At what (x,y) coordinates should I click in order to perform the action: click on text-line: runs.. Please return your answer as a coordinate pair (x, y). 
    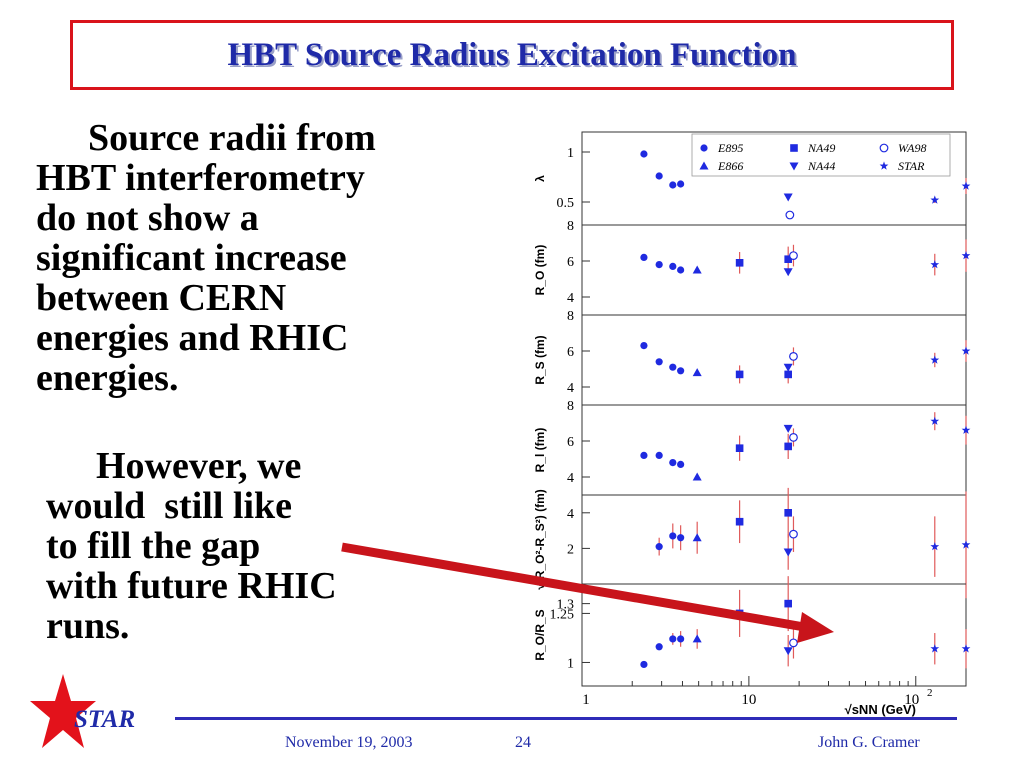
    Looking at the image, I should click on (88, 626).